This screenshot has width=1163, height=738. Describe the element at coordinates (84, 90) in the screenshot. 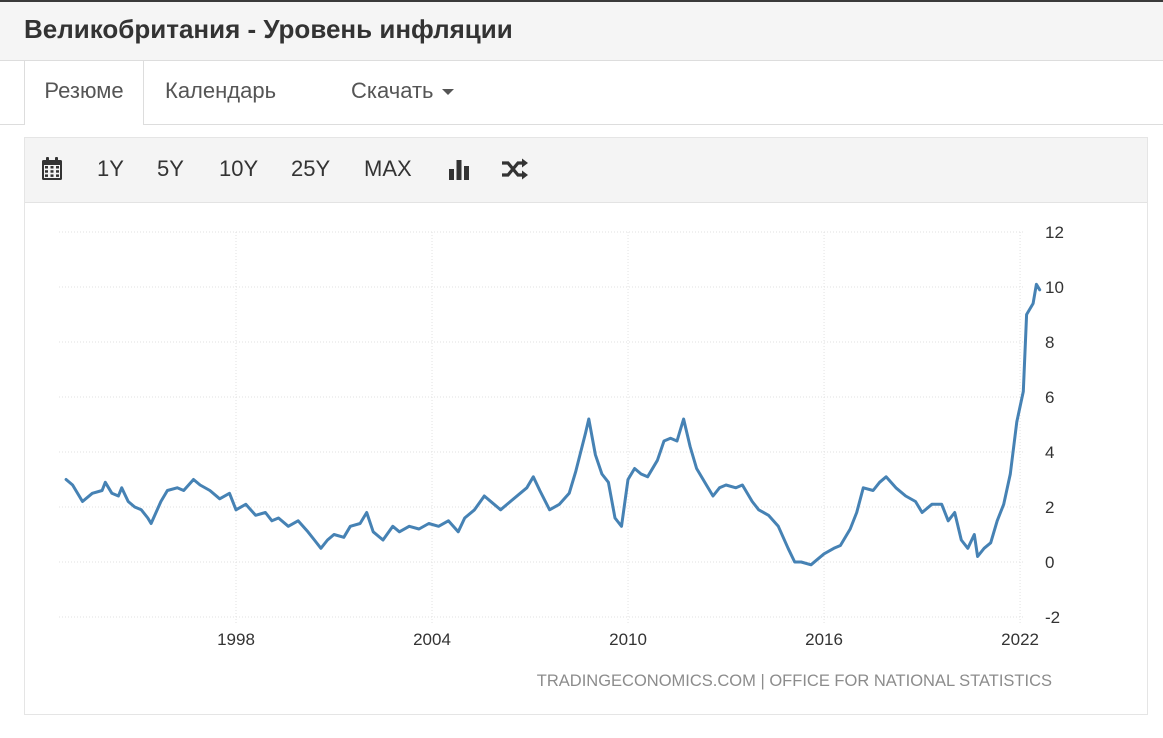

I see `tab-summary-label: Резюме` at that location.